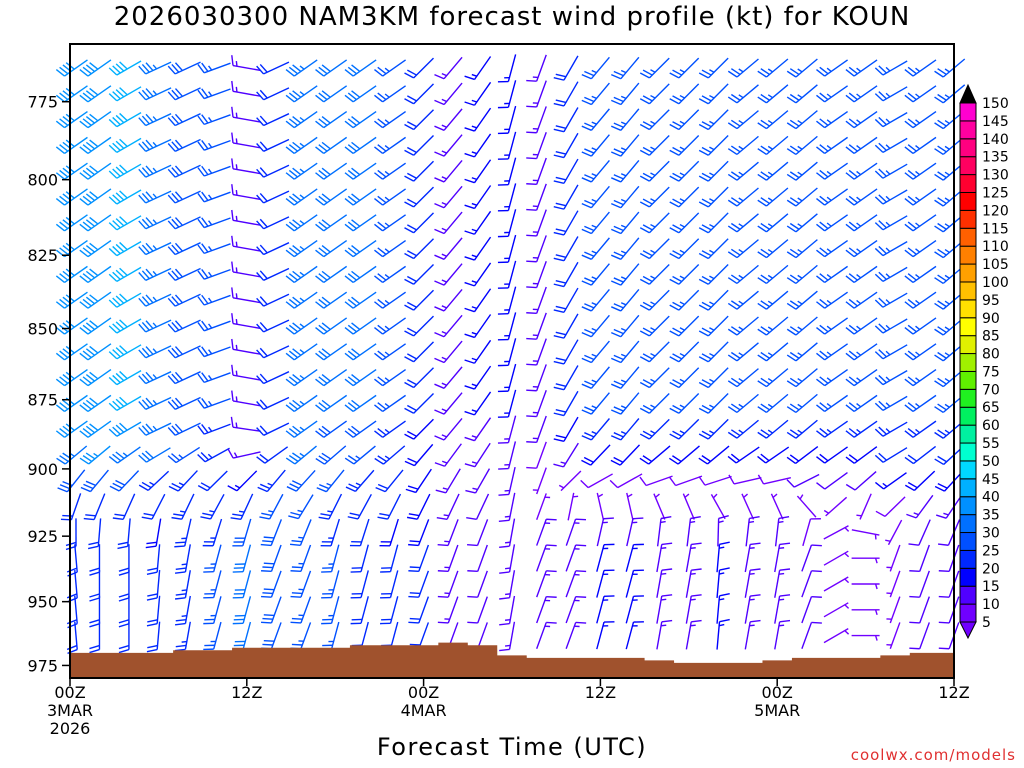  What do you see at coordinates (42, 400) in the screenshot?
I see `y-tick-label: 875` at bounding box center [42, 400].